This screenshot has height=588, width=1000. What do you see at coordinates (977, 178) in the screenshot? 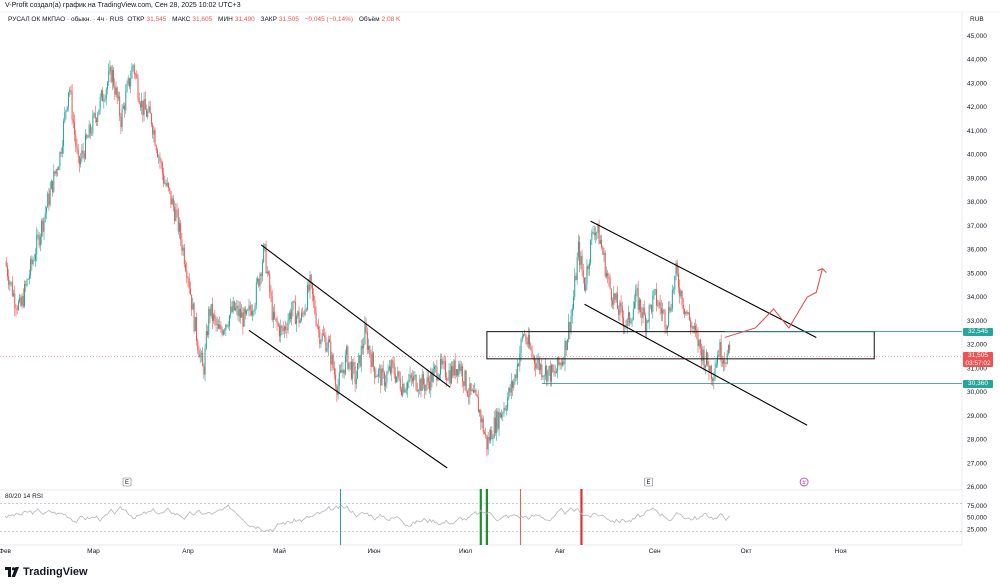
I see `y-tick-label: 39,000` at bounding box center [977, 178].